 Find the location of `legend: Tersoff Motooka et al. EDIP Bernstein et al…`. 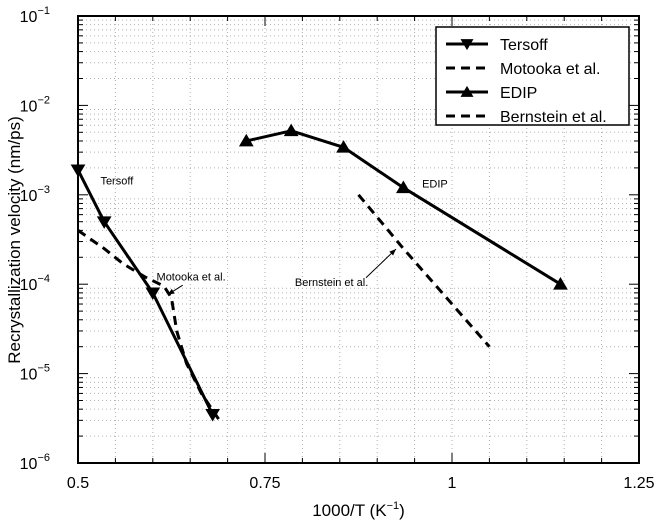

legend: Tersoff Motooka et al. EDIP Bernstein et al… is located at coordinates (532, 76).